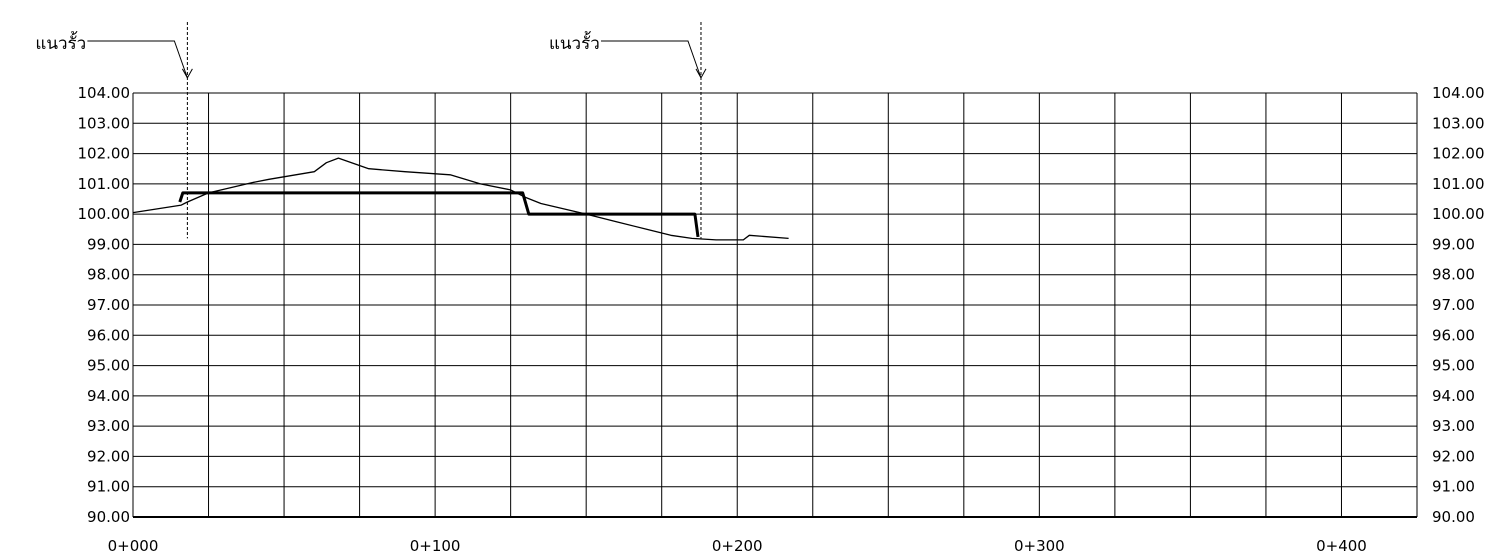 The image size is (1505, 558). I want to click on y-tick-label-right: 91.00, so click(1453, 487).